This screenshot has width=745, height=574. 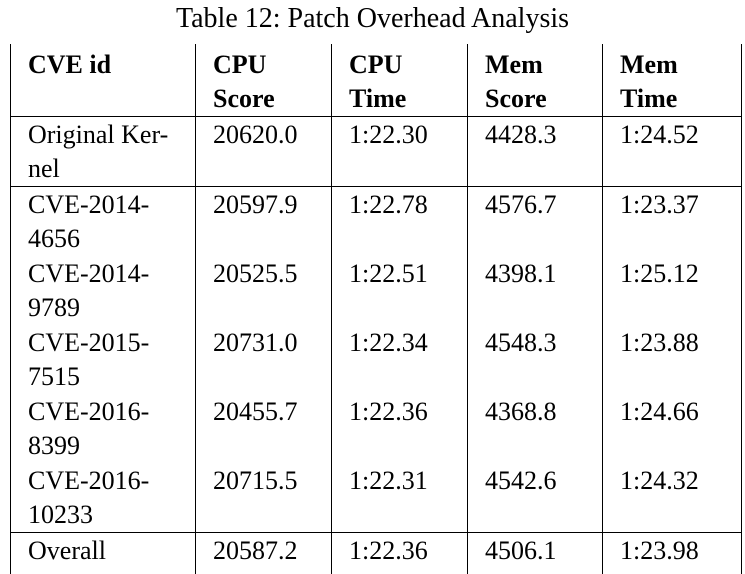 What do you see at coordinates (672, 221) in the screenshot?
I see `mem-time-cell: 1:23.37` at bounding box center [672, 221].